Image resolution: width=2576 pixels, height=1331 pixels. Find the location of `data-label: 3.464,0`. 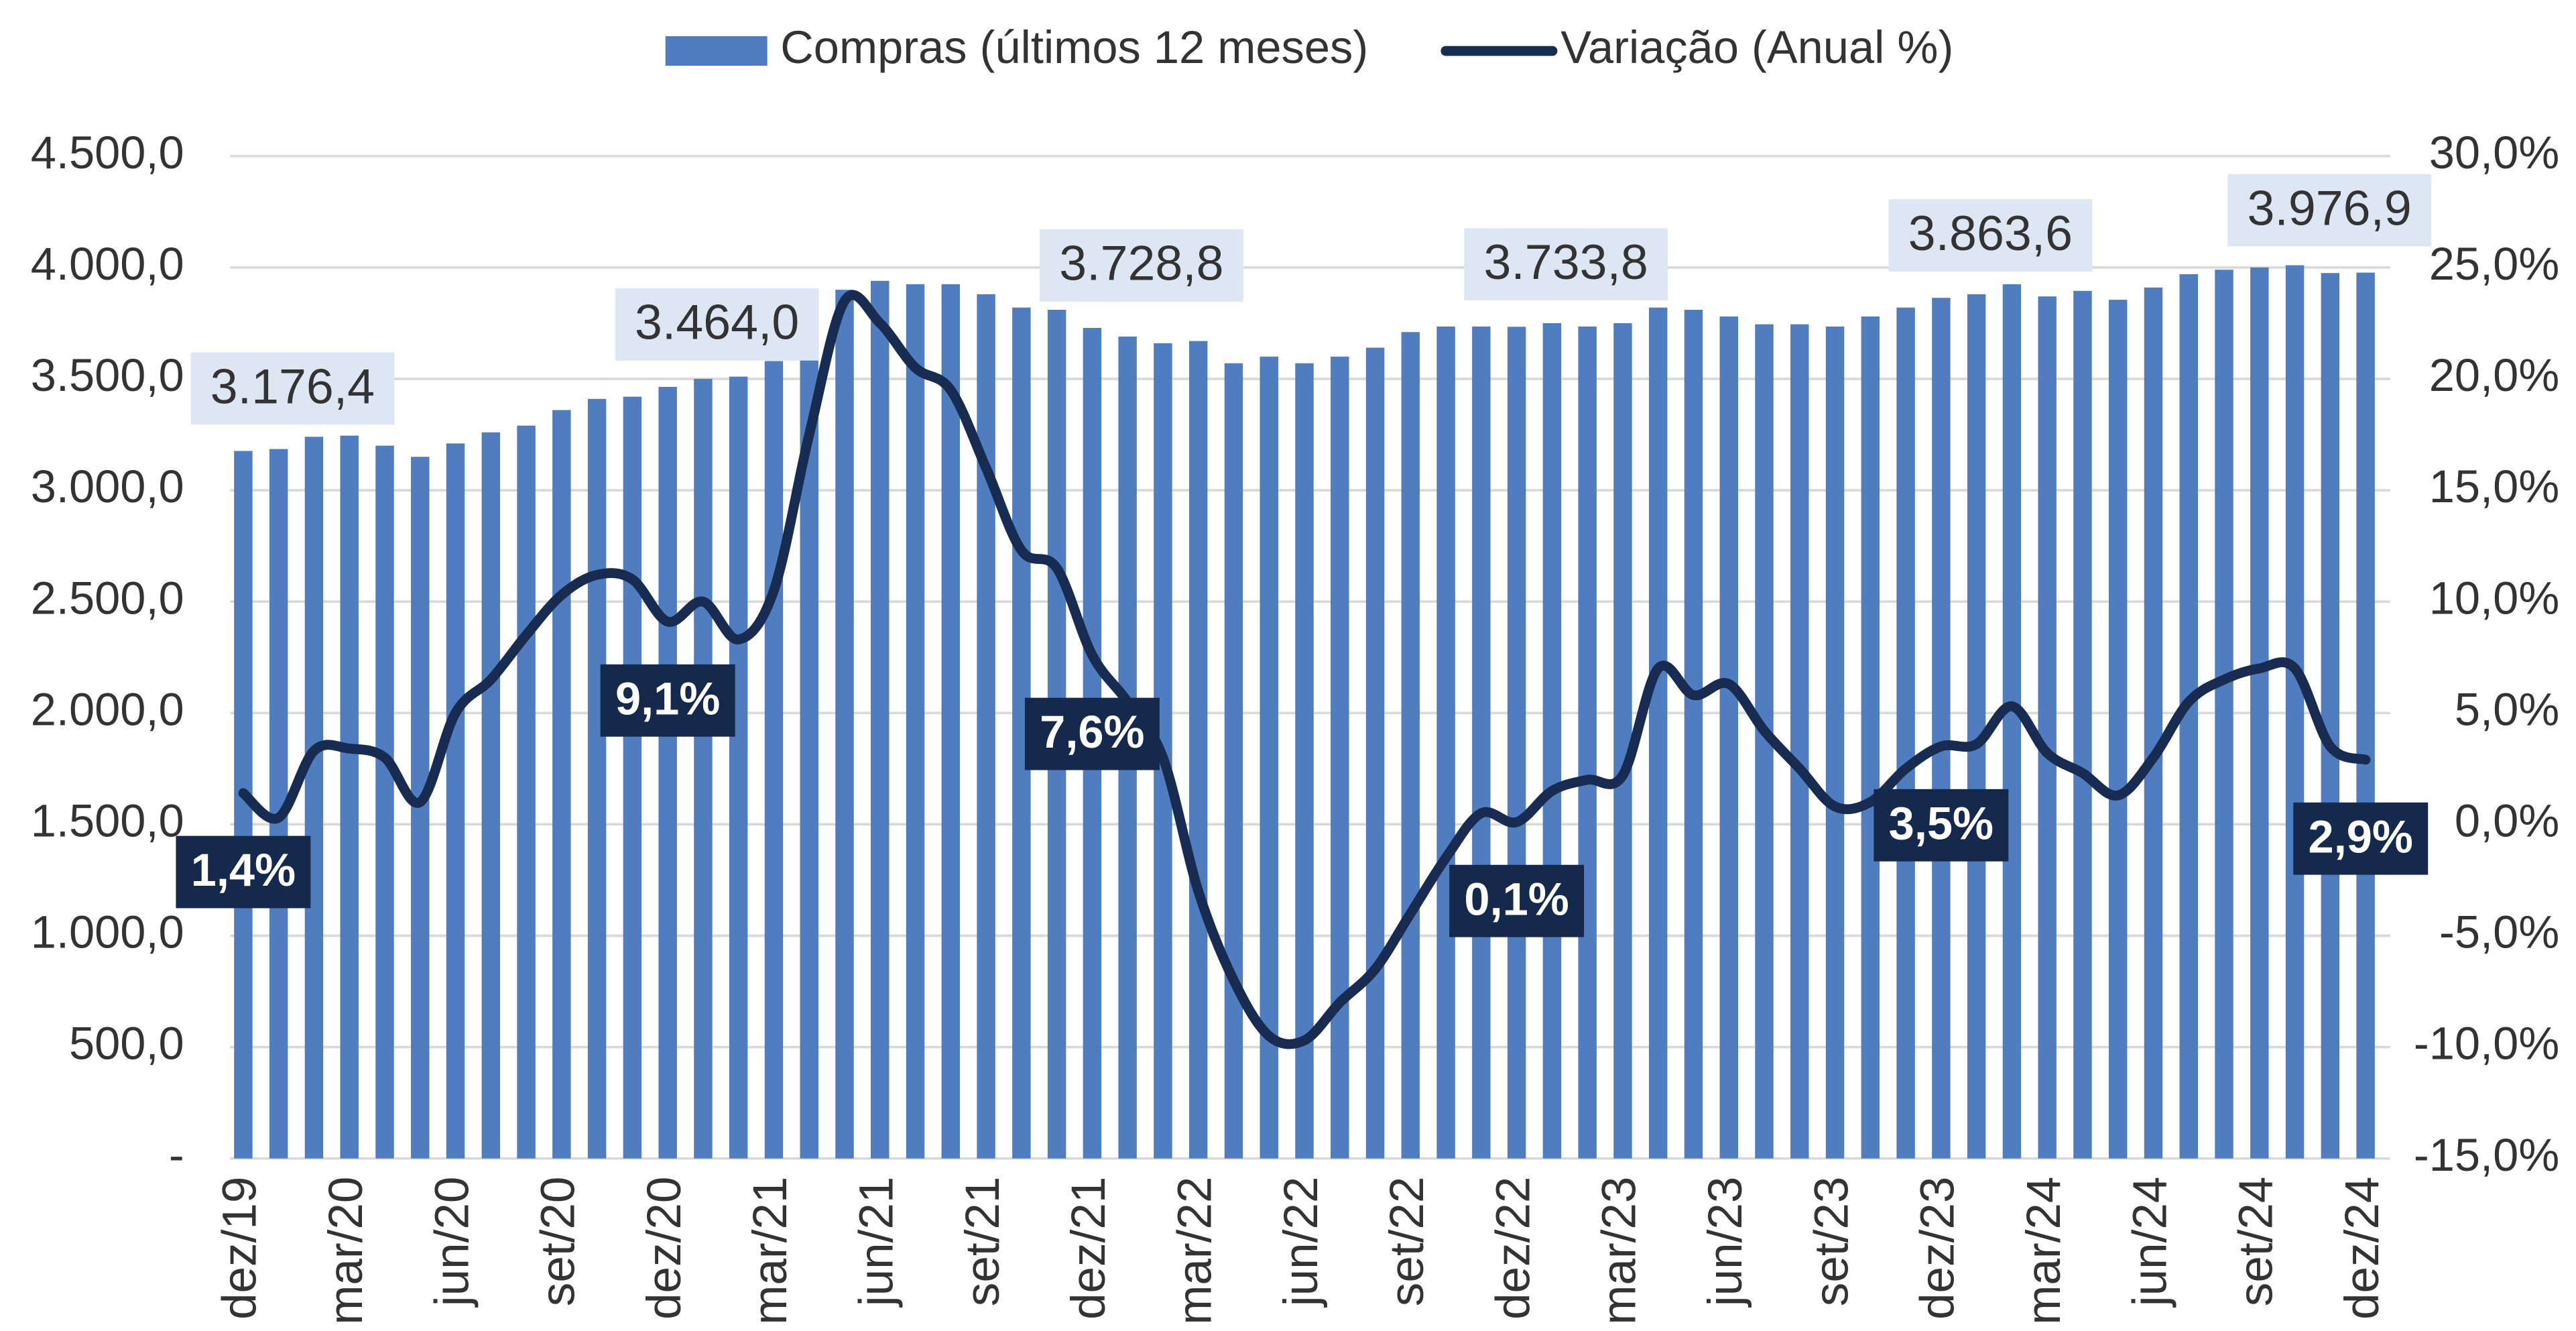

data-label: 3.464,0 is located at coordinates (717, 322).